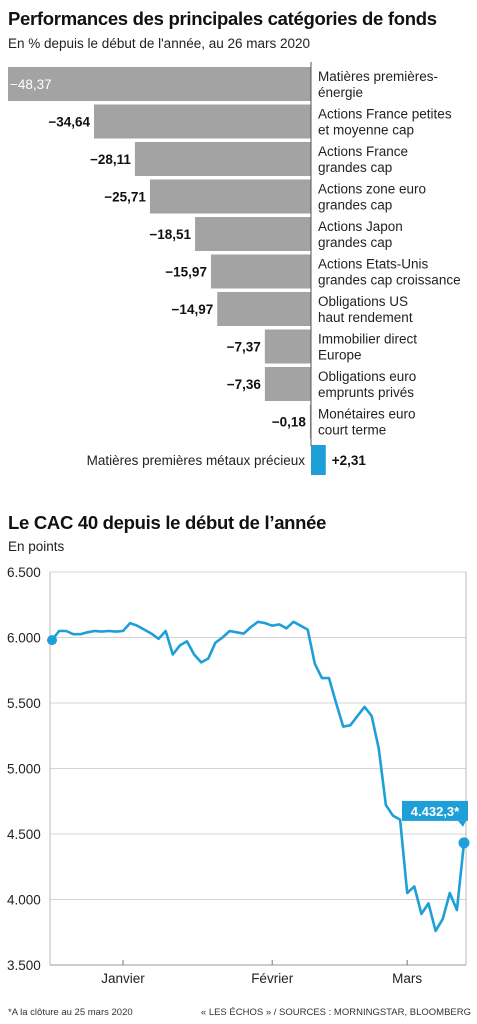  What do you see at coordinates (125, 197) in the screenshot?
I see `value-label: −25,71` at bounding box center [125, 197].